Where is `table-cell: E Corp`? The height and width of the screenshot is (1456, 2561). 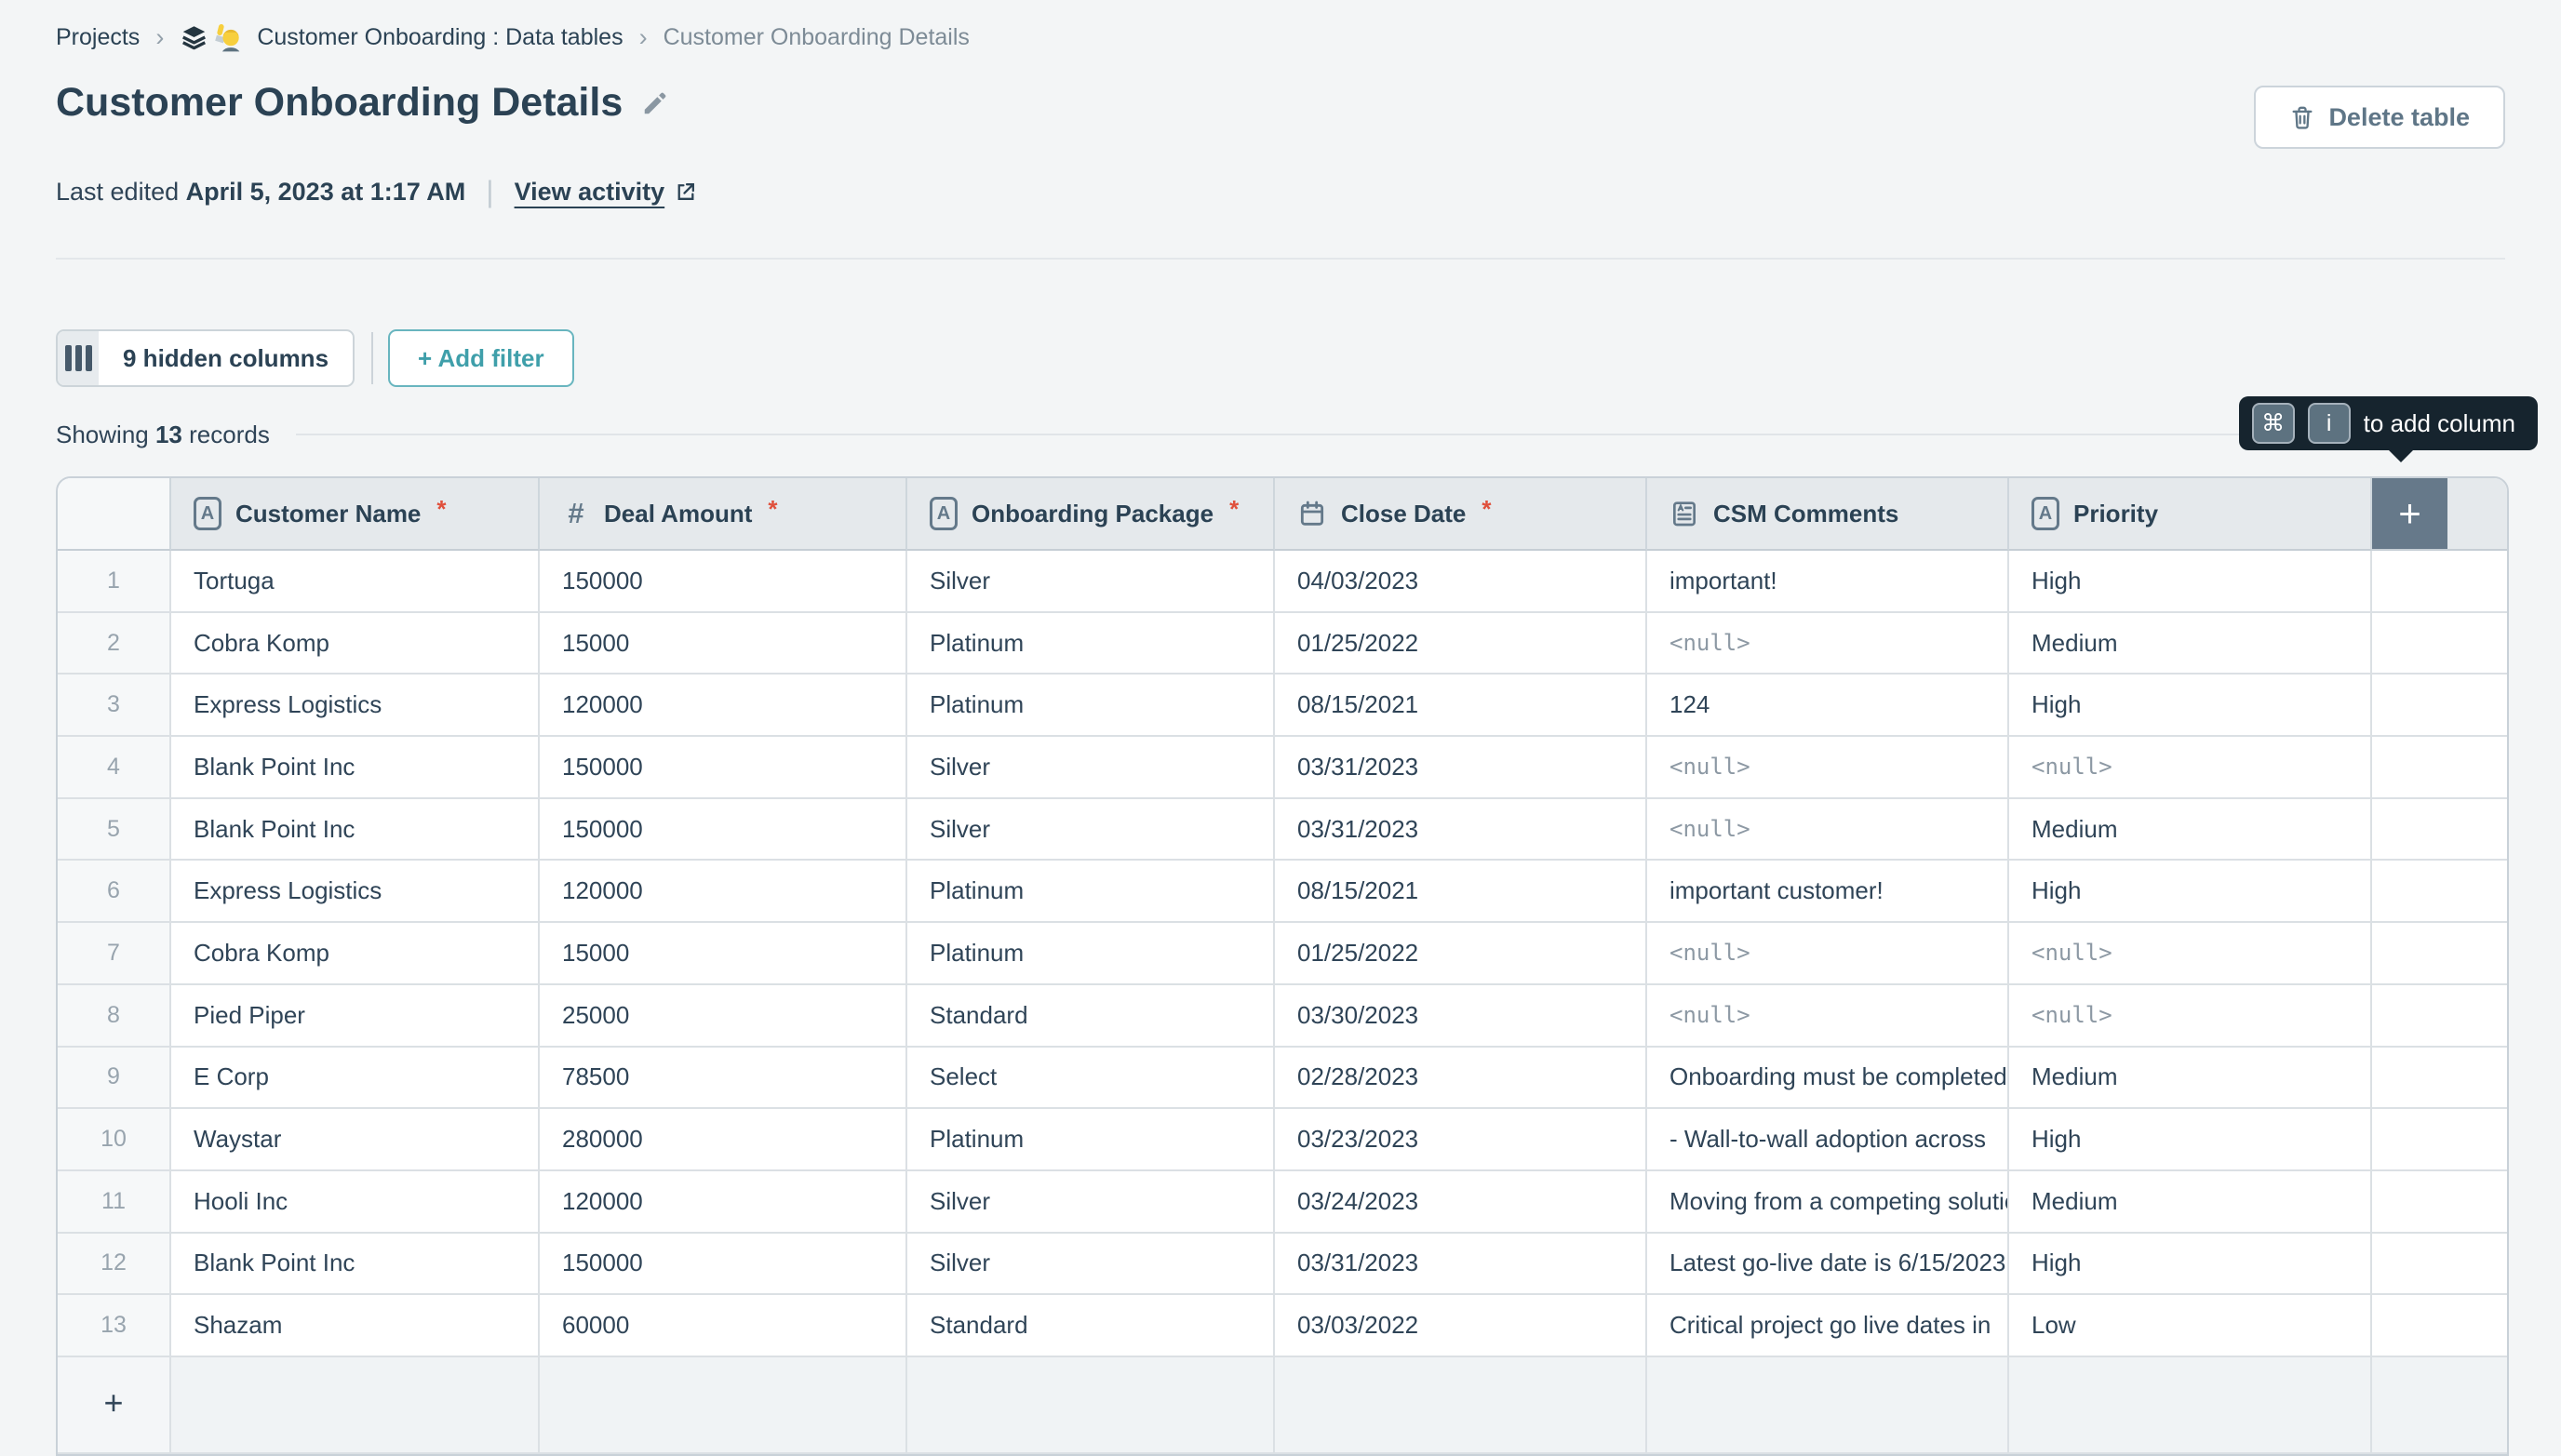
table-cell: E Corp is located at coordinates (355, 1078).